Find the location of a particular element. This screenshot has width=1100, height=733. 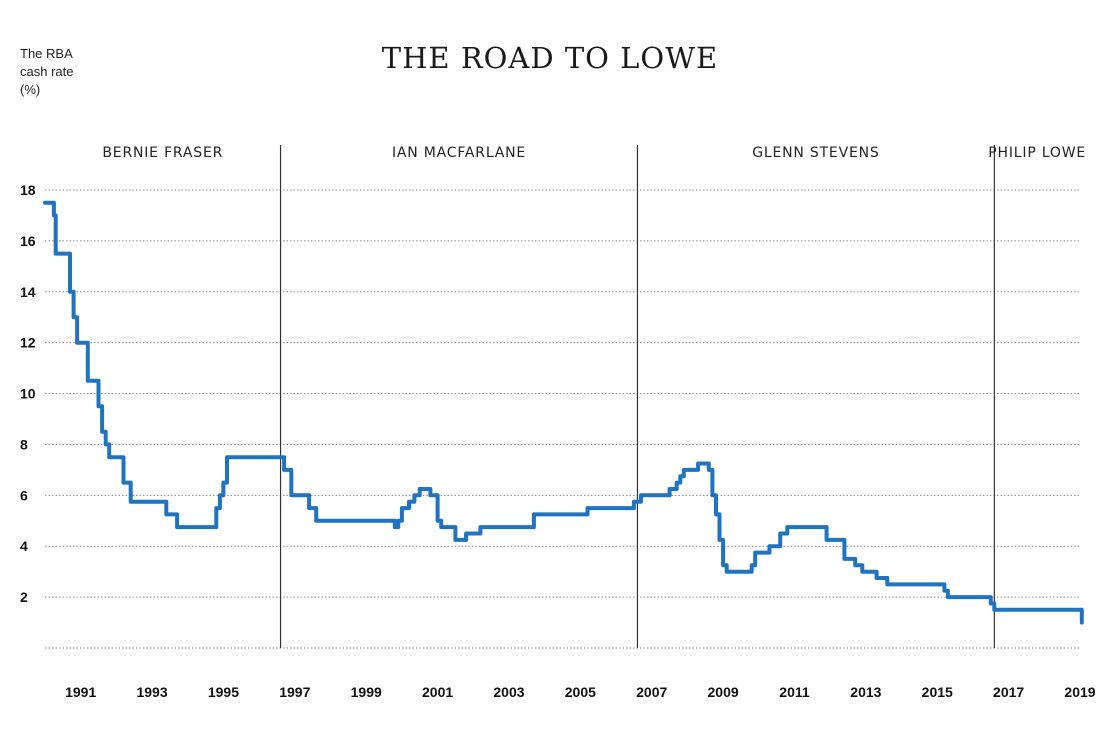

y-axis-label-line: (%) is located at coordinates (30, 89).